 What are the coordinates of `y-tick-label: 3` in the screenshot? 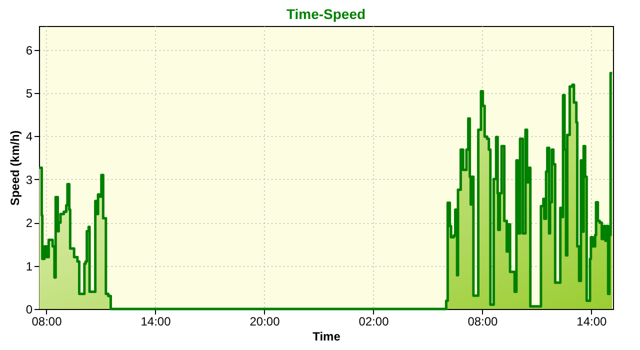 It's located at (29, 179).